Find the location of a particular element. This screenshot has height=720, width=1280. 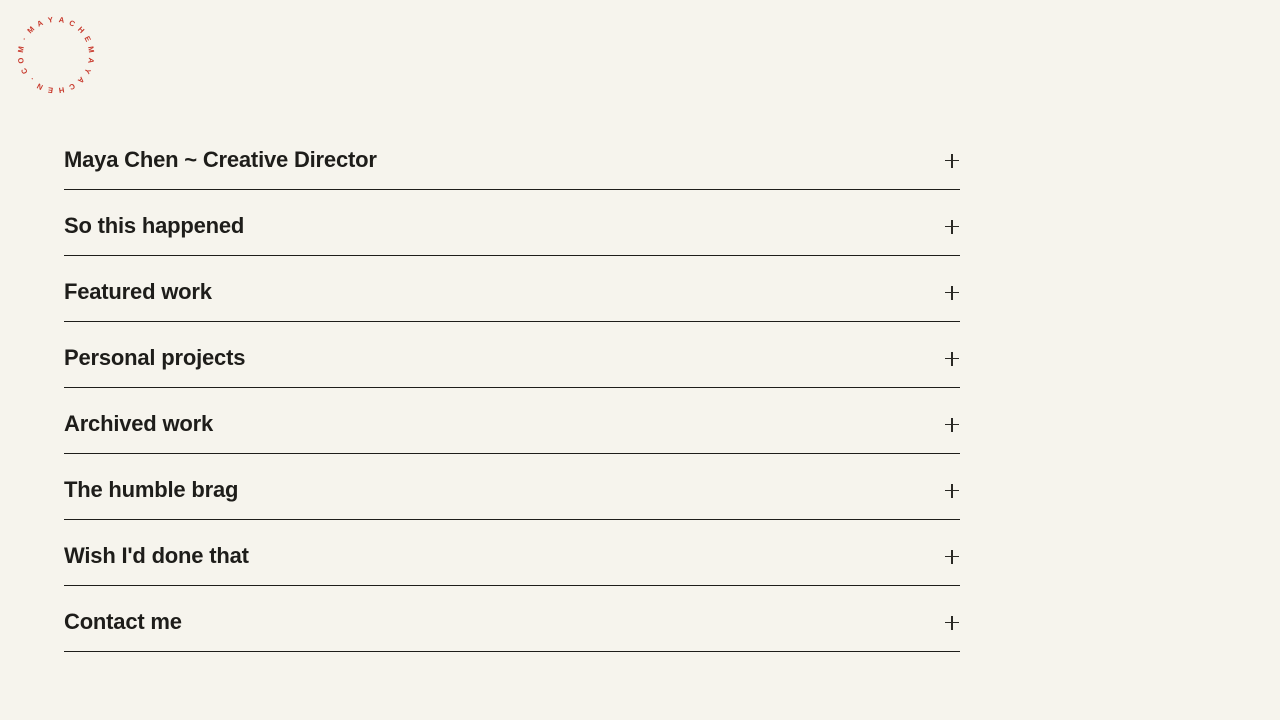

accordion-item-label: Personal projects is located at coordinates (155, 358).